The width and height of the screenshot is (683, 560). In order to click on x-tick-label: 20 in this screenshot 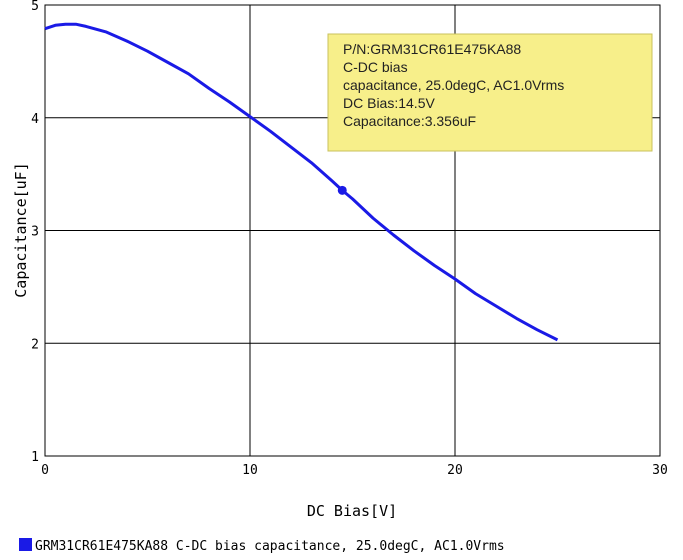, I will do `click(455, 470)`.